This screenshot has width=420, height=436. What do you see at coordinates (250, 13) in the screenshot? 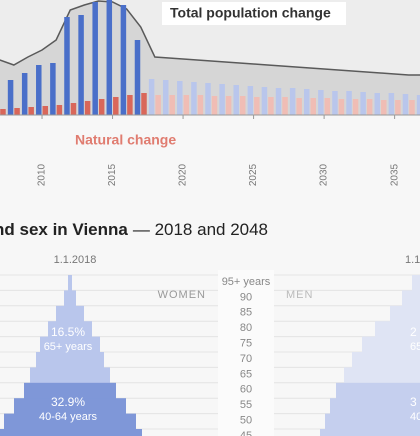
I see `annotation: Total population change` at bounding box center [250, 13].